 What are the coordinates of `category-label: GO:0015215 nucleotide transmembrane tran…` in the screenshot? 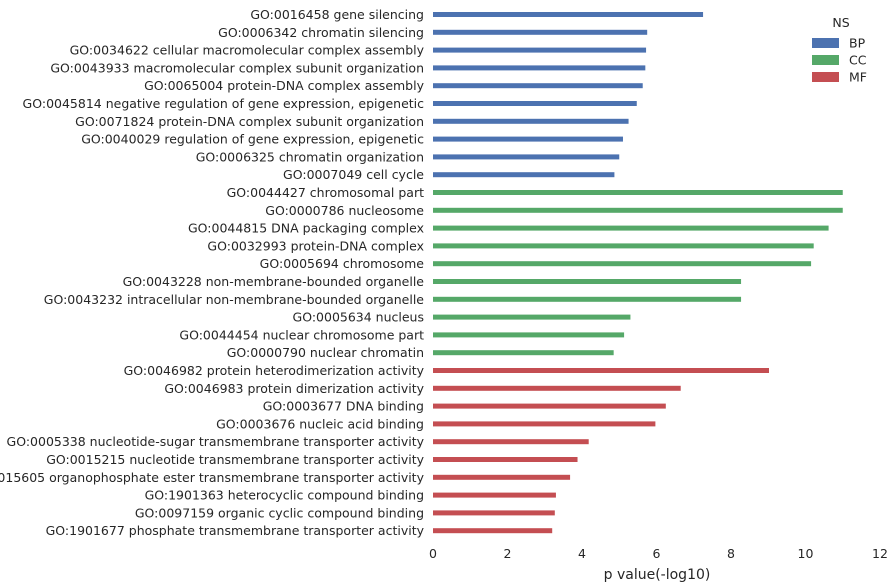 It's located at (235, 459).